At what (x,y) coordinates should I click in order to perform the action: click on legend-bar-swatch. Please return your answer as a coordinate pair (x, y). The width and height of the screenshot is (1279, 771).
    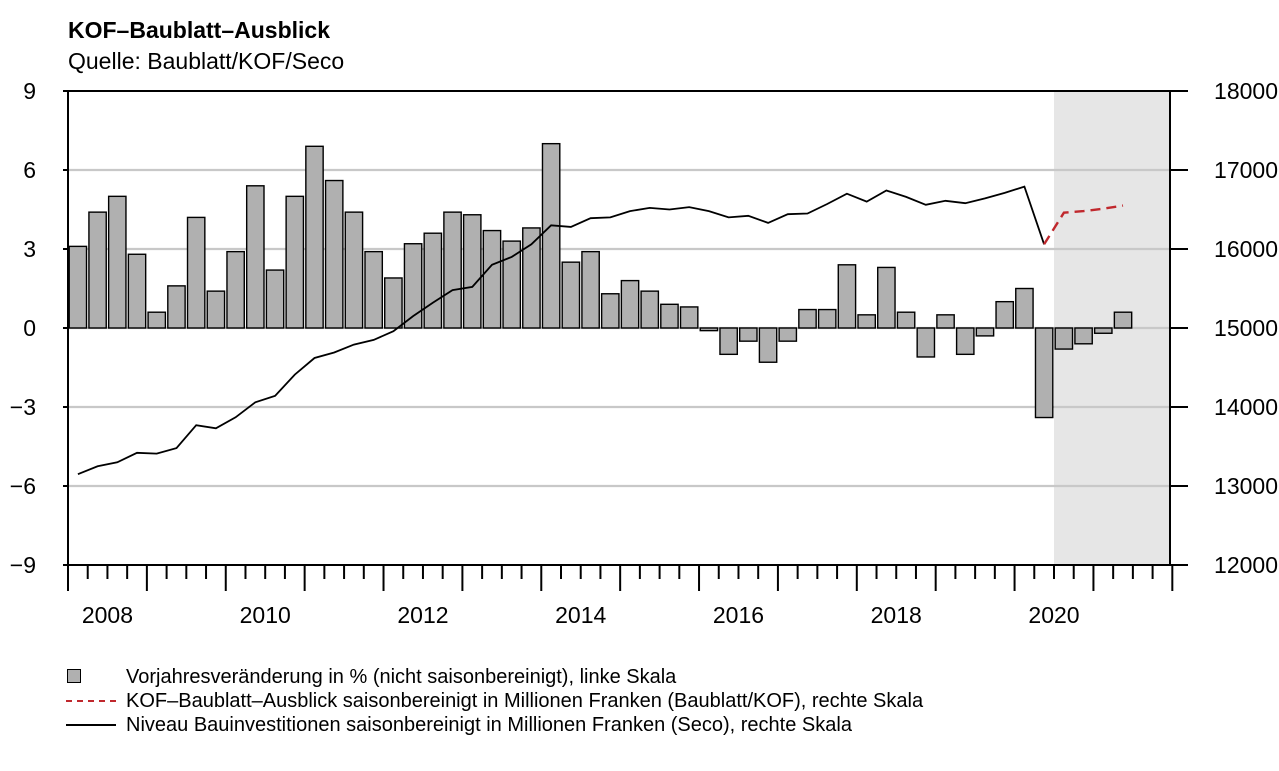
    Looking at the image, I should click on (74, 676).